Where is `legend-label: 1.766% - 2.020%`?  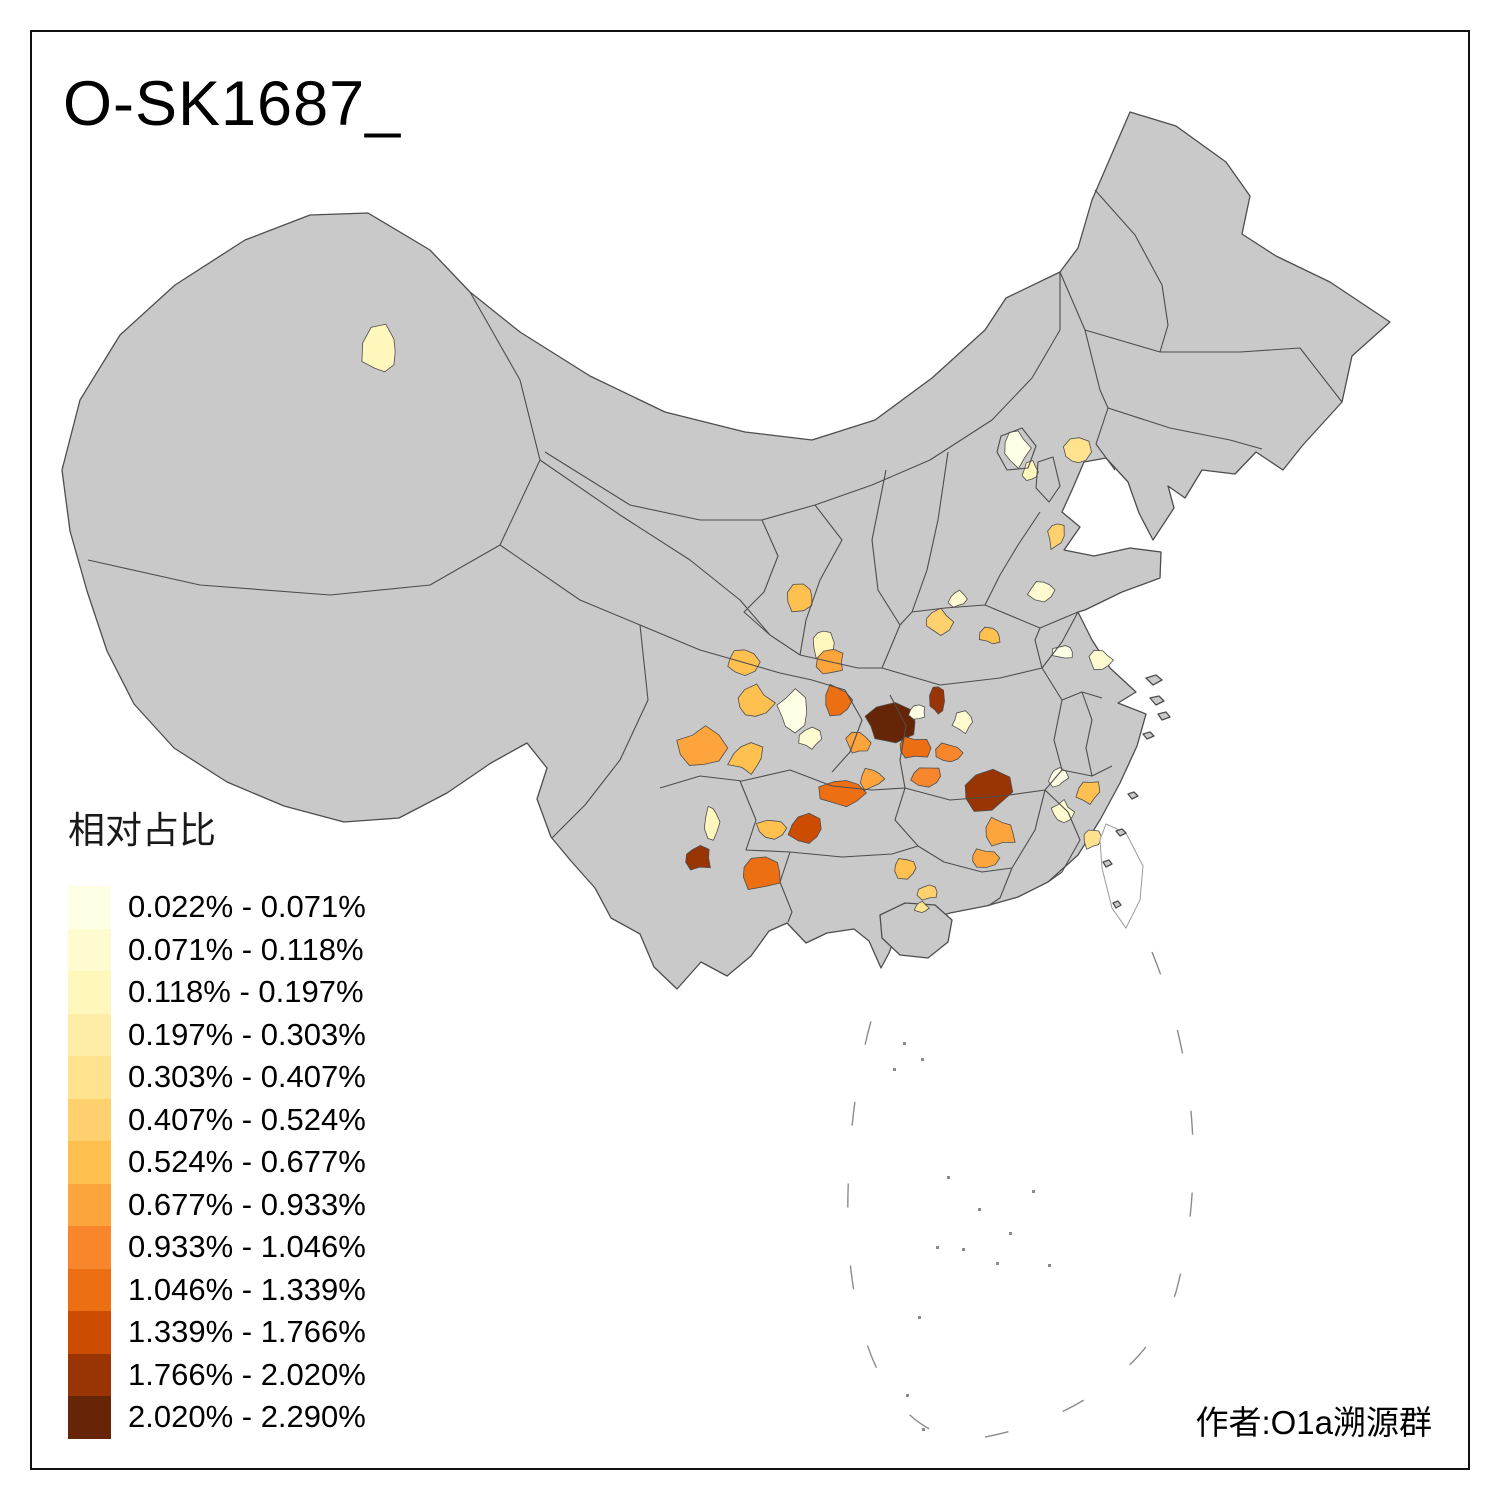 legend-label: 1.766% - 2.020% is located at coordinates (247, 1374).